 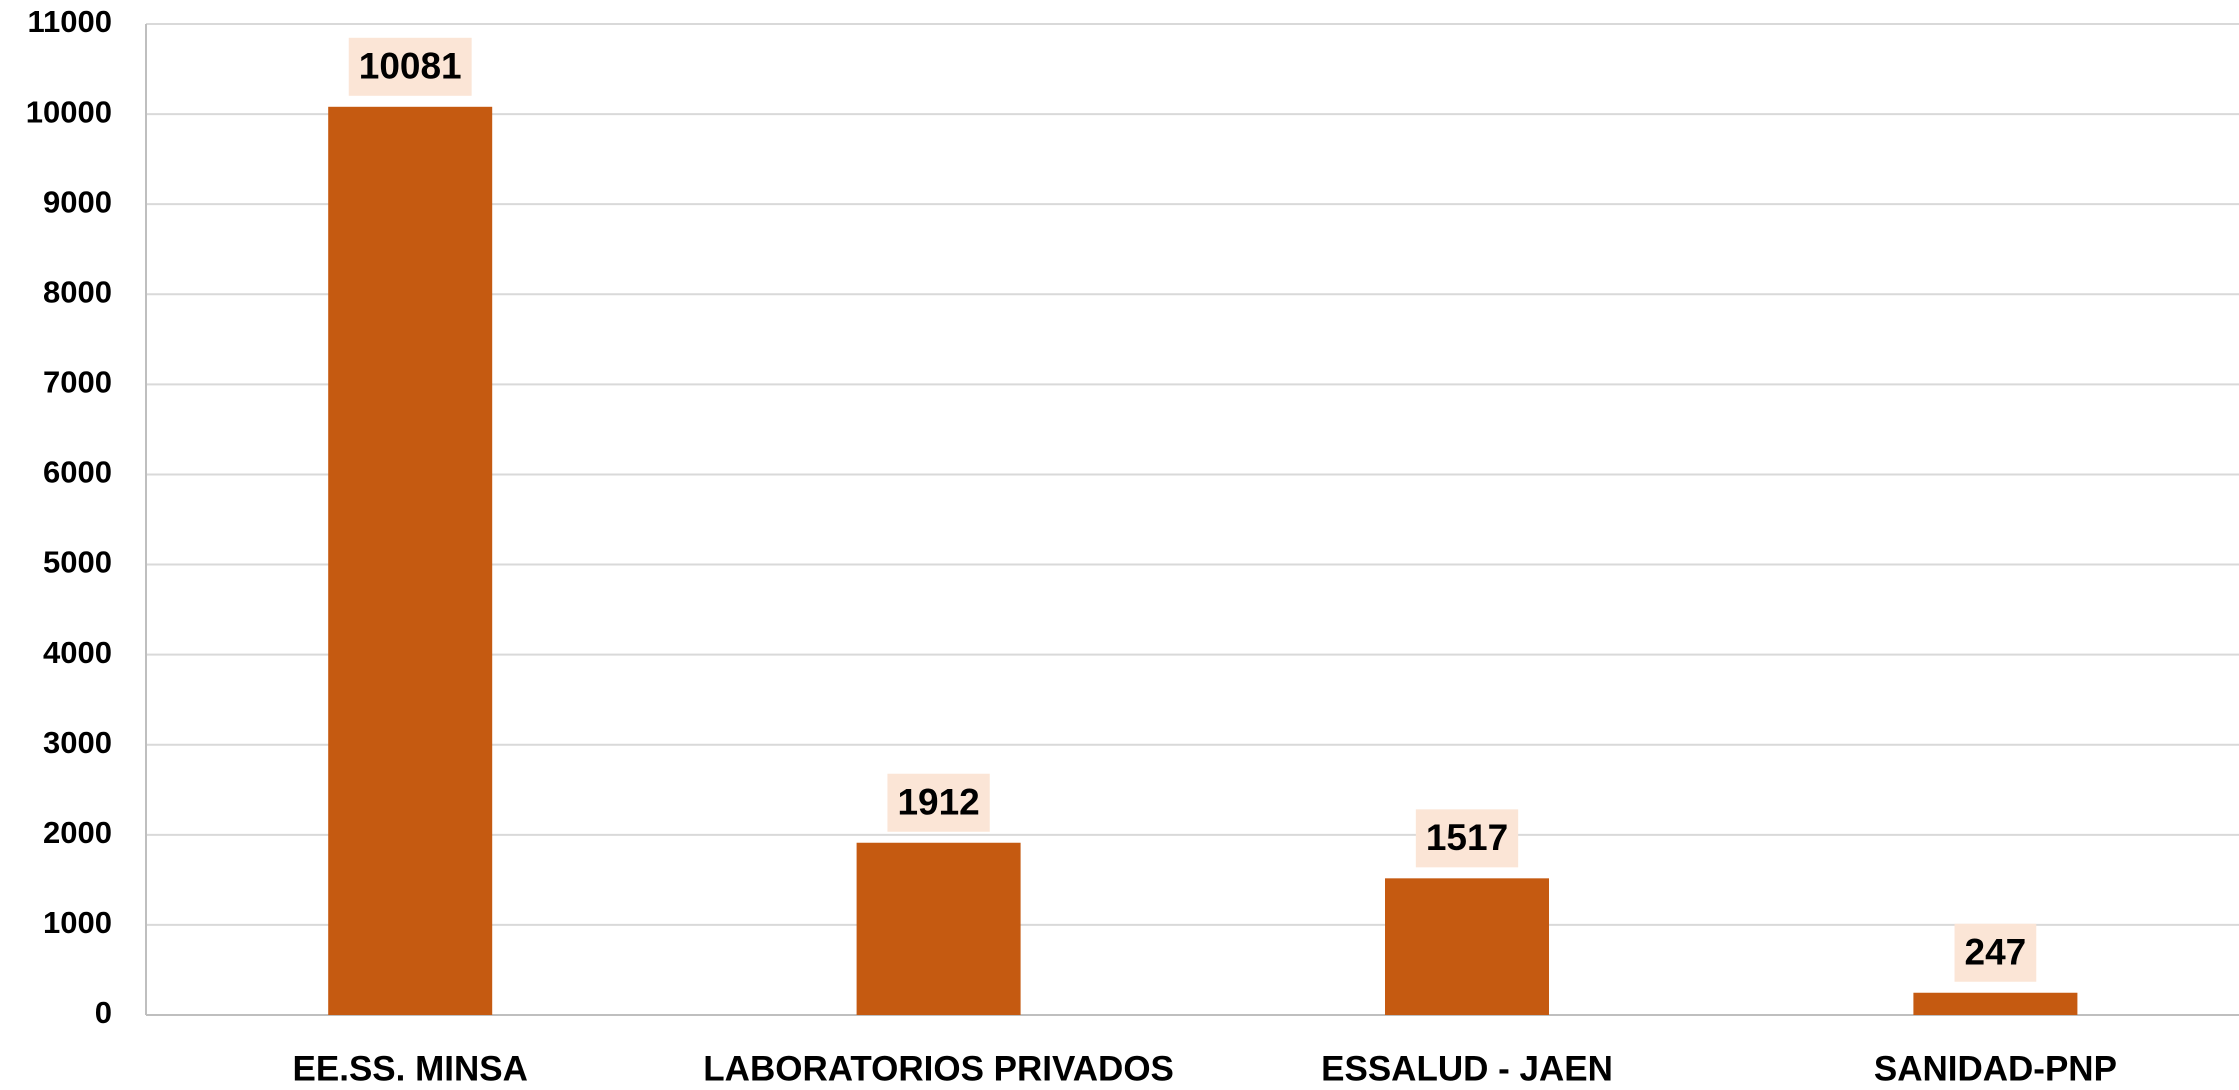 I want to click on y-tick-label: 10000, so click(x=69, y=111).